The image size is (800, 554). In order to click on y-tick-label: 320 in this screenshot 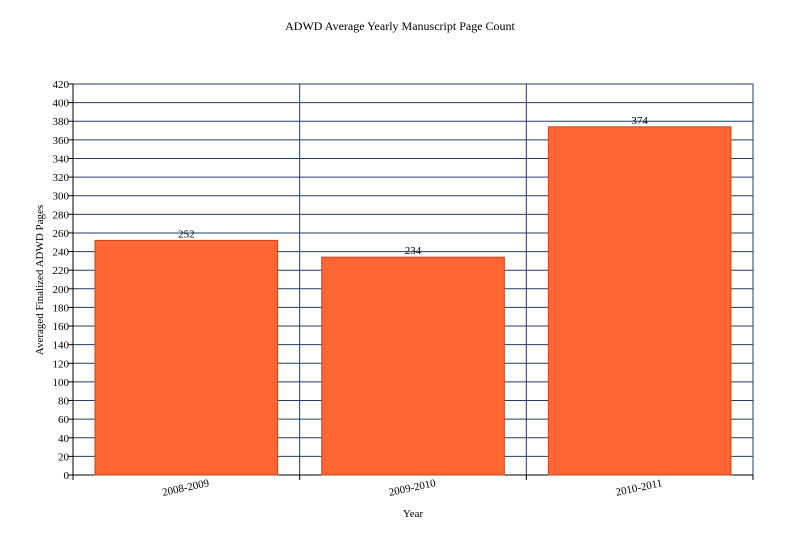, I will do `click(61, 178)`.